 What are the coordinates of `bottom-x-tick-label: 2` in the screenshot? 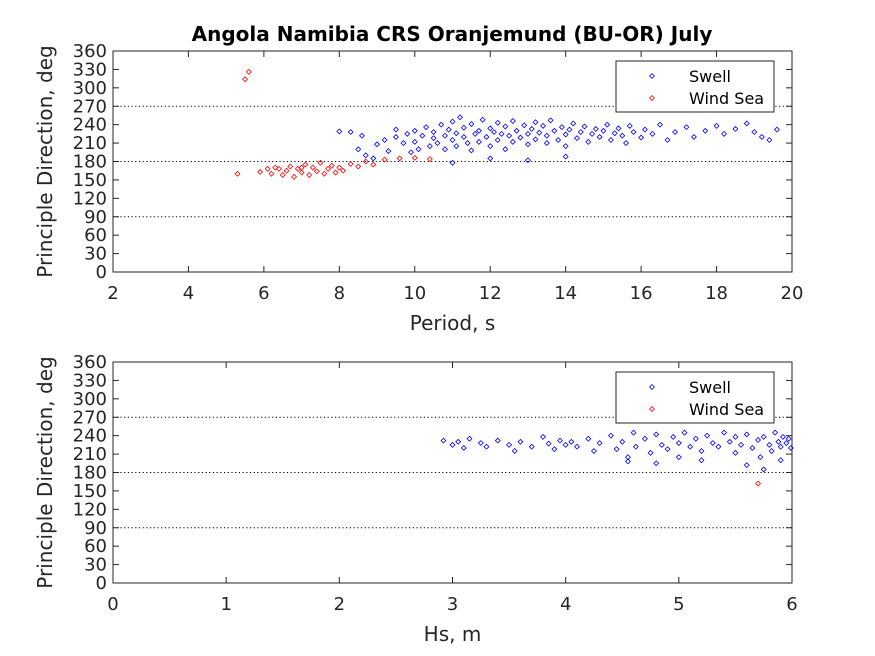 It's located at (339, 604).